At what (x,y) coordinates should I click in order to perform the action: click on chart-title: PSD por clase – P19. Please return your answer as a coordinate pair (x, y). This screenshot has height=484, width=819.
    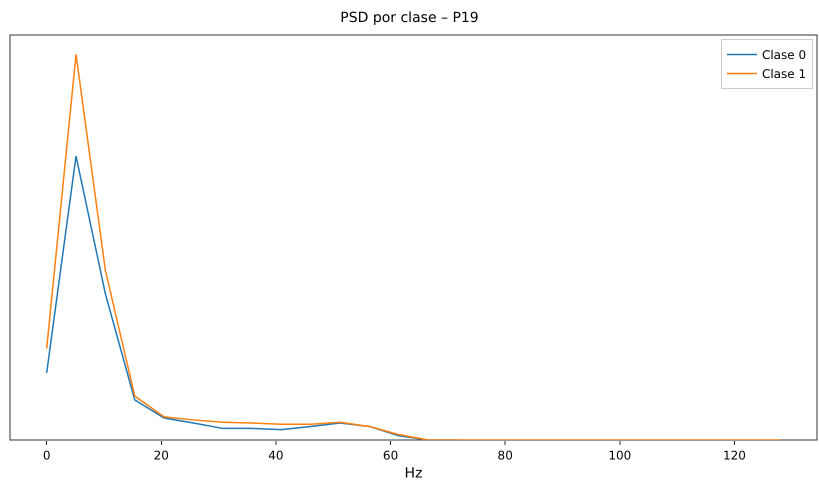
    Looking at the image, I should click on (409, 18).